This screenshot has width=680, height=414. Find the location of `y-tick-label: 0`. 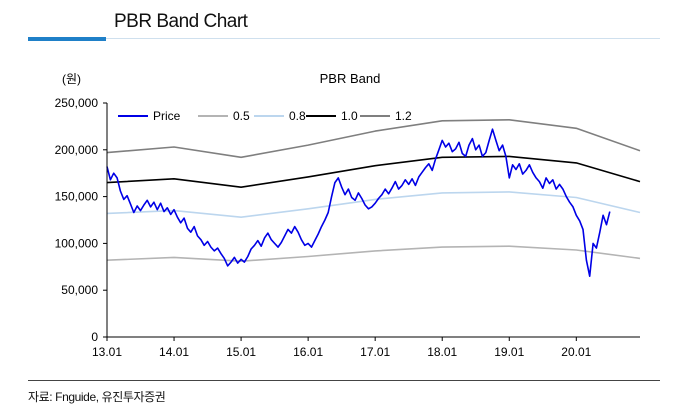

y-tick-label: 0 is located at coordinates (94, 337).